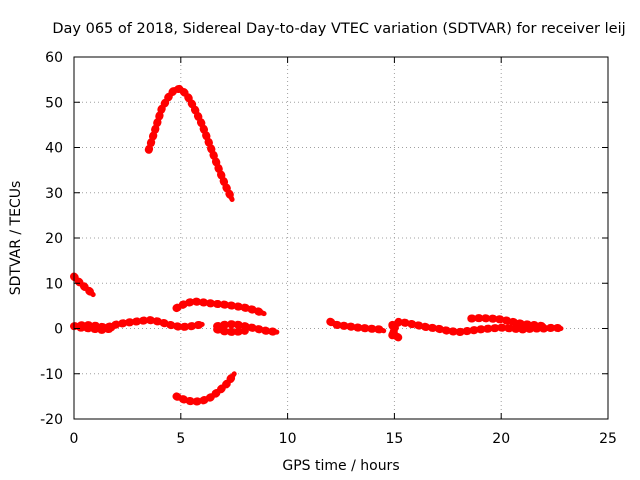 This screenshot has height=480, width=640. What do you see at coordinates (51, 375) in the screenshot?
I see `y-tick-label: -10` at bounding box center [51, 375].